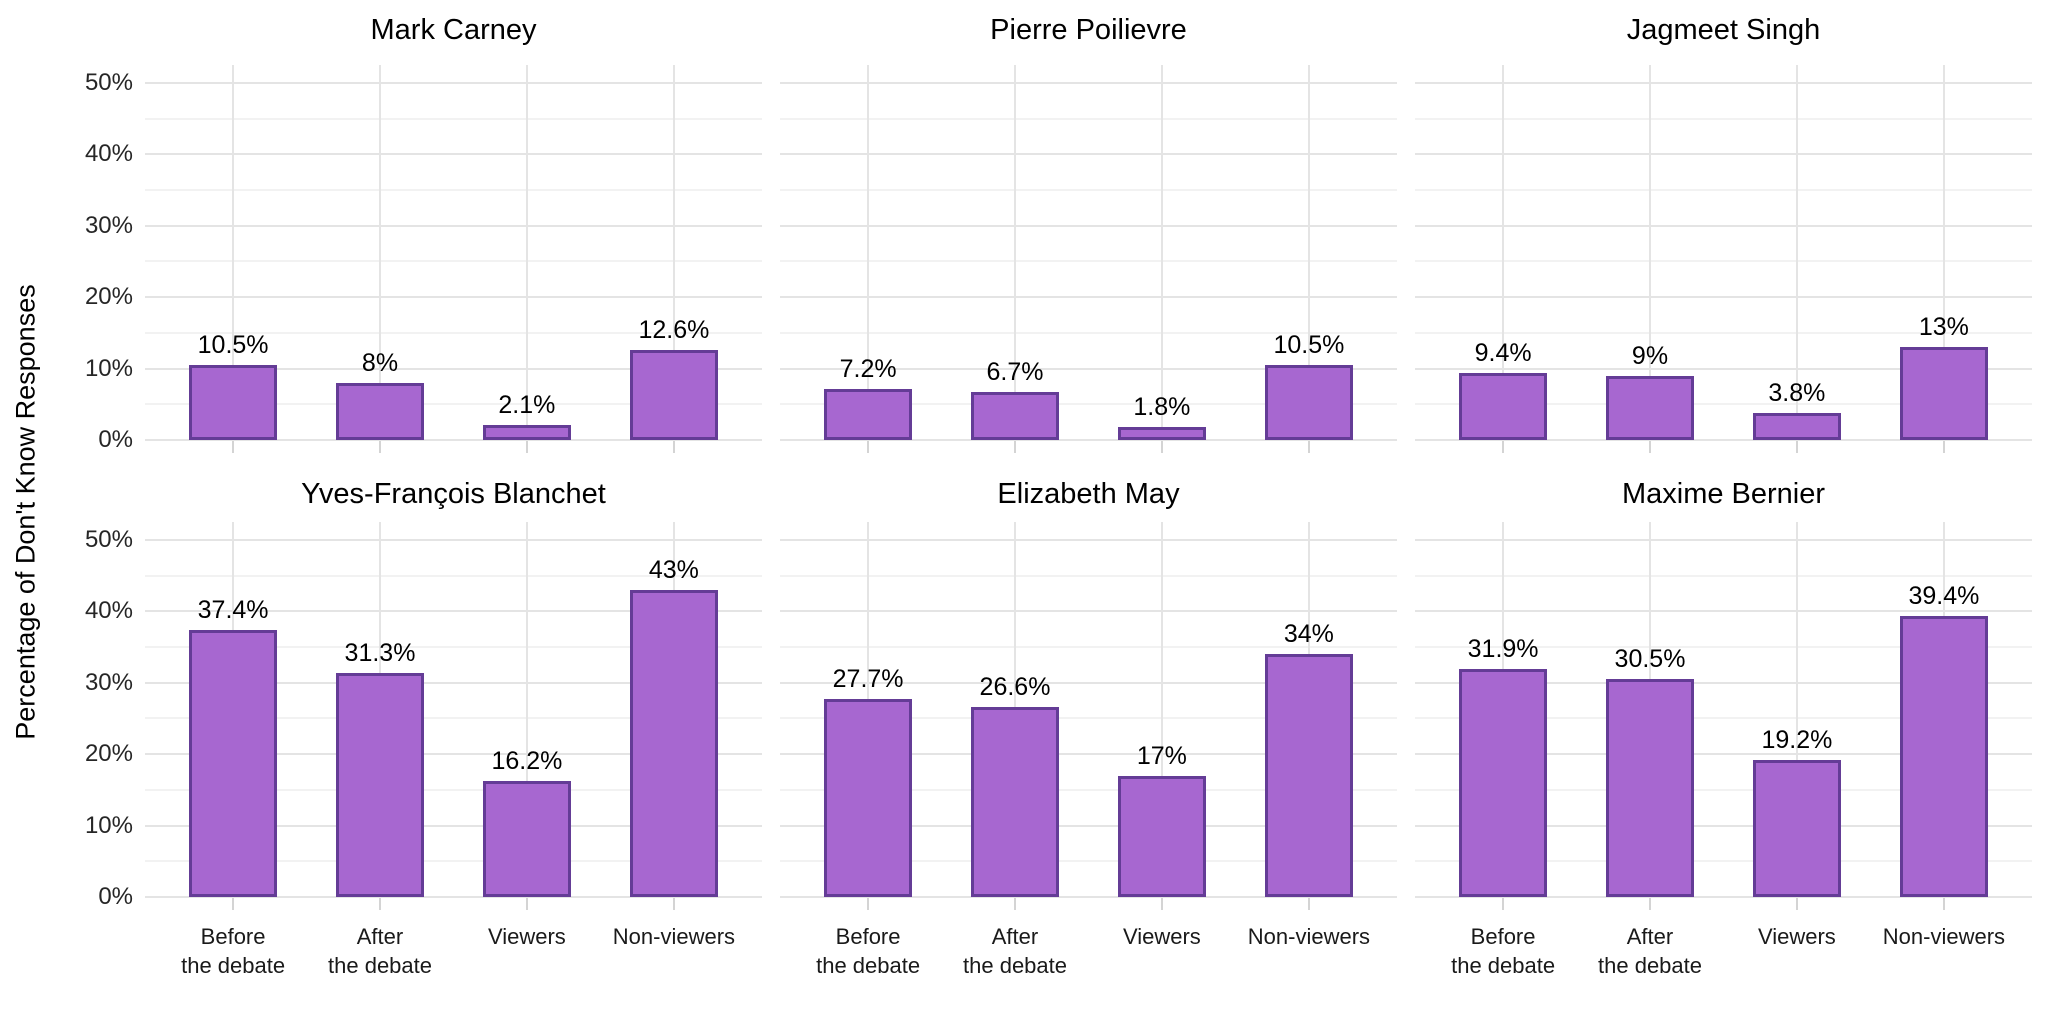  I want to click on bar-value-label: 12.6%, so click(674, 329).